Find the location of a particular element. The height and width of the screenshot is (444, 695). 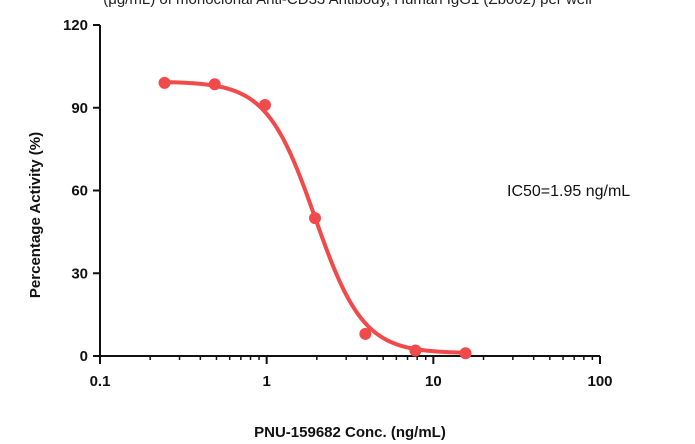

y-tick-label: 90 is located at coordinates (79, 108).